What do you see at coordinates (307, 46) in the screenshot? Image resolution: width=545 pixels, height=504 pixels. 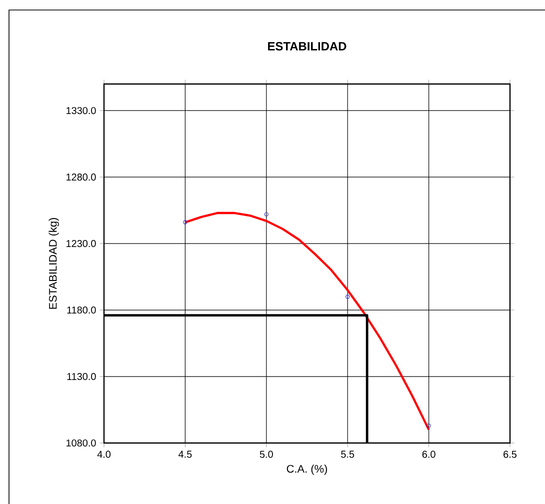 I see `chart-title: ESTABILIDAD` at bounding box center [307, 46].